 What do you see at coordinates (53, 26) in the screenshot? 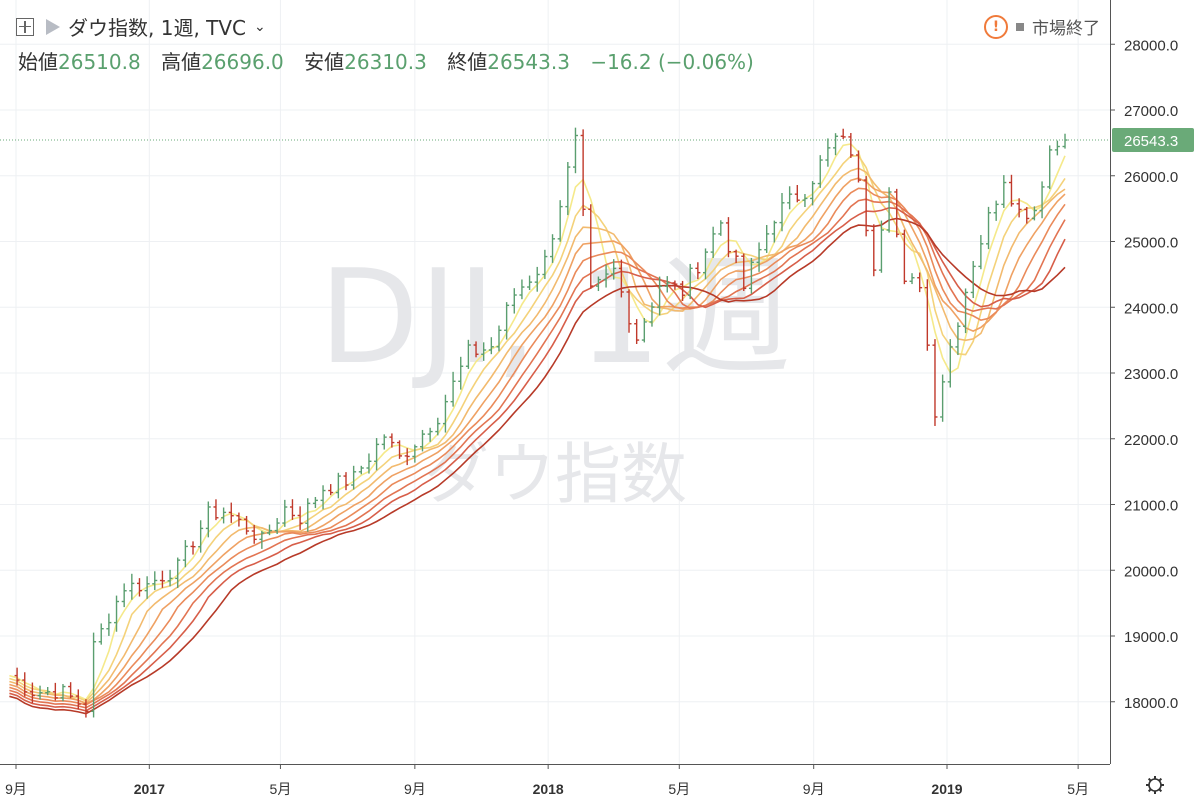
I see `flag-icon` at bounding box center [53, 26].